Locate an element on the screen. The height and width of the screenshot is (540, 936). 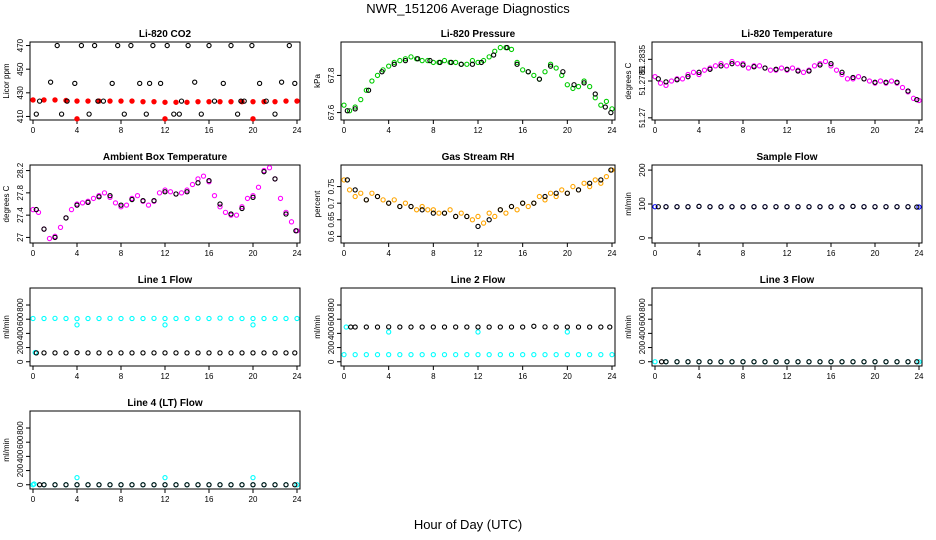
x-tick-label: 0 is located at coordinates (33, 499).